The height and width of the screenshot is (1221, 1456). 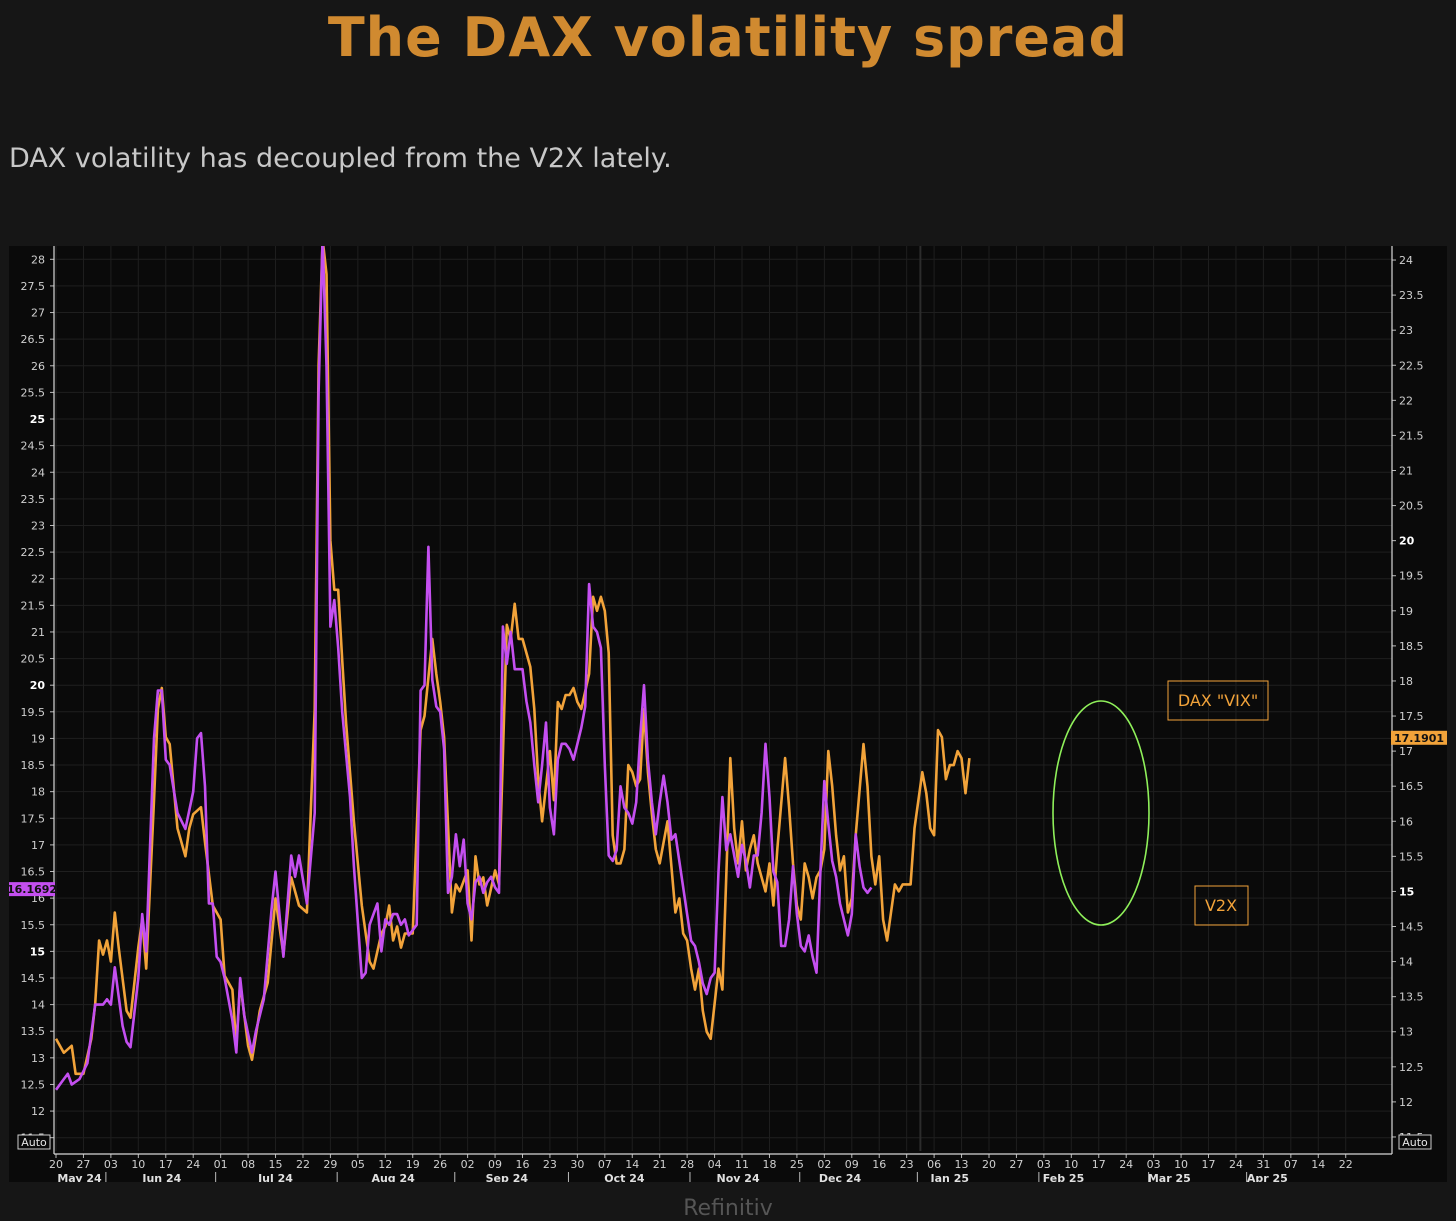 I want to click on legend-v2x-label: V2X, so click(x=1221, y=905).